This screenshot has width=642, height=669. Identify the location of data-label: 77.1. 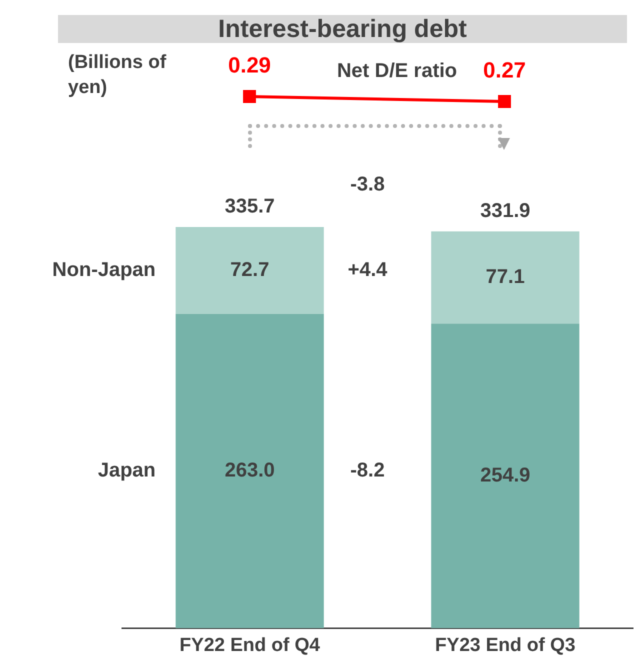
(505, 277).